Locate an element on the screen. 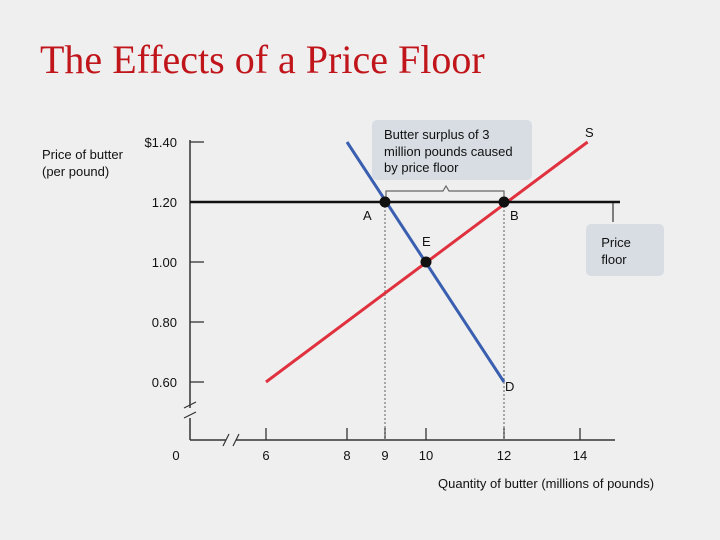 This screenshot has height=540, width=720. point-a is located at coordinates (385, 202).